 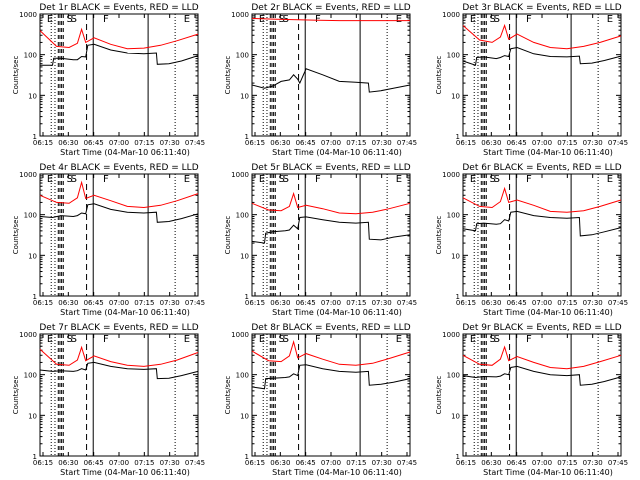 What do you see at coordinates (541, 328) in the screenshot?
I see `panel-title: Det 9r BLACK = Events, RED = LLD` at bounding box center [541, 328].